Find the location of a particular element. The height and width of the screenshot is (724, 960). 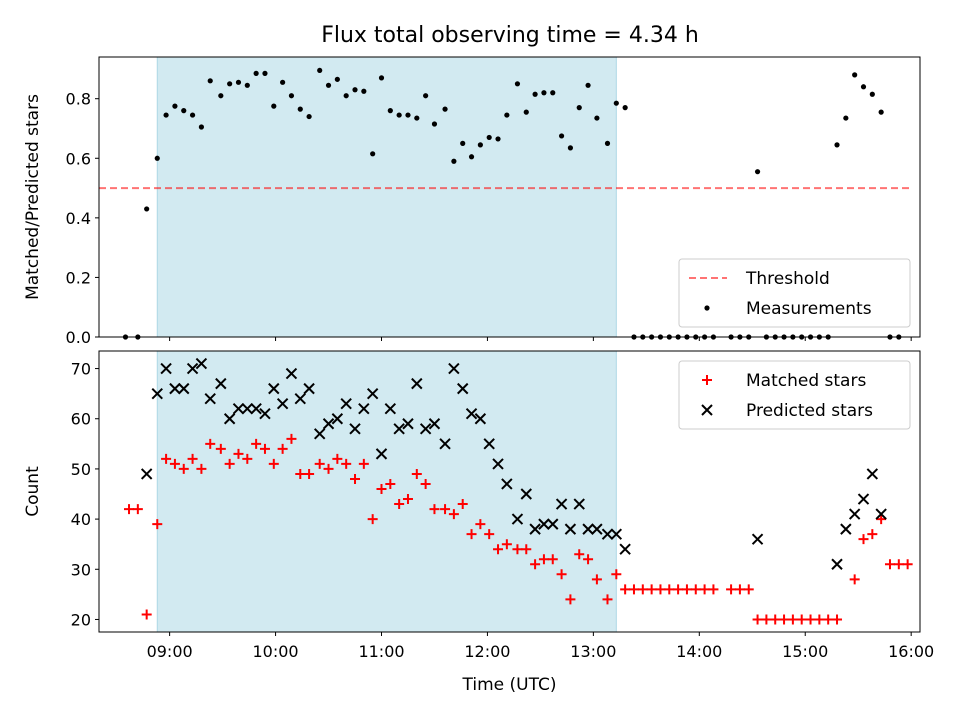

legend-box is located at coordinates (794, 395).